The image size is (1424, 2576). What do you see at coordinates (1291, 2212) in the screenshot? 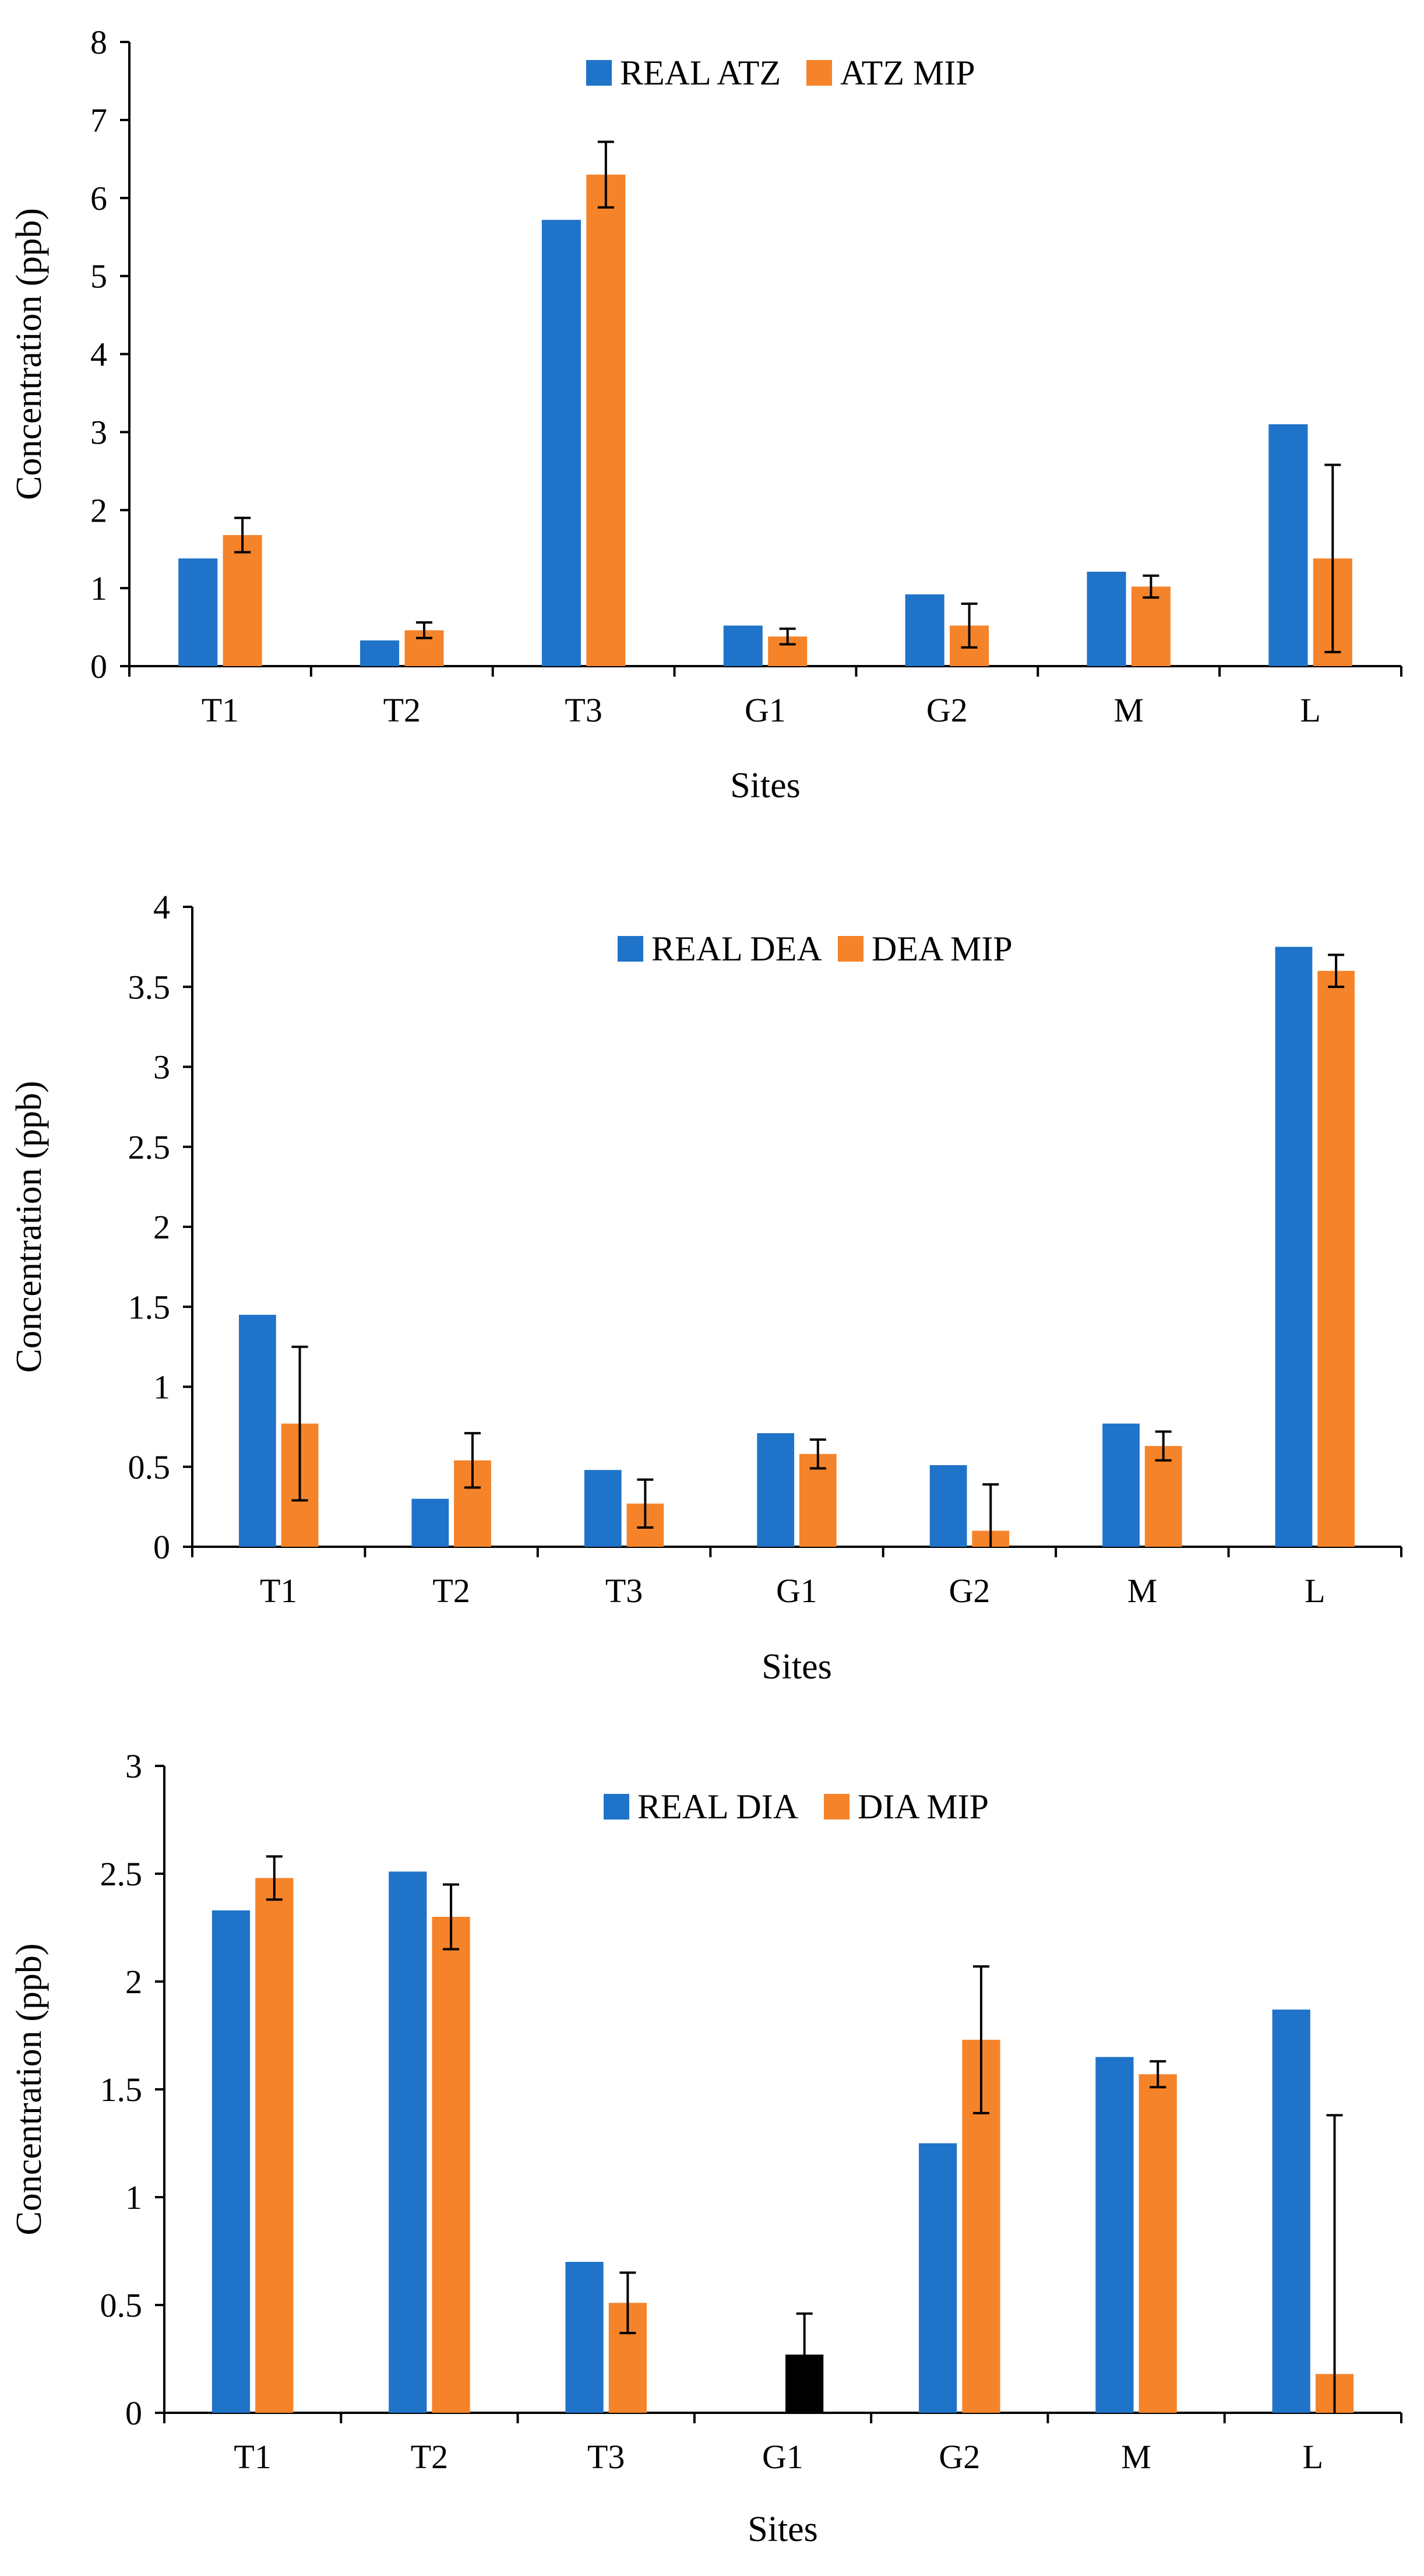
I see `bar-real-dia-l` at bounding box center [1291, 2212].